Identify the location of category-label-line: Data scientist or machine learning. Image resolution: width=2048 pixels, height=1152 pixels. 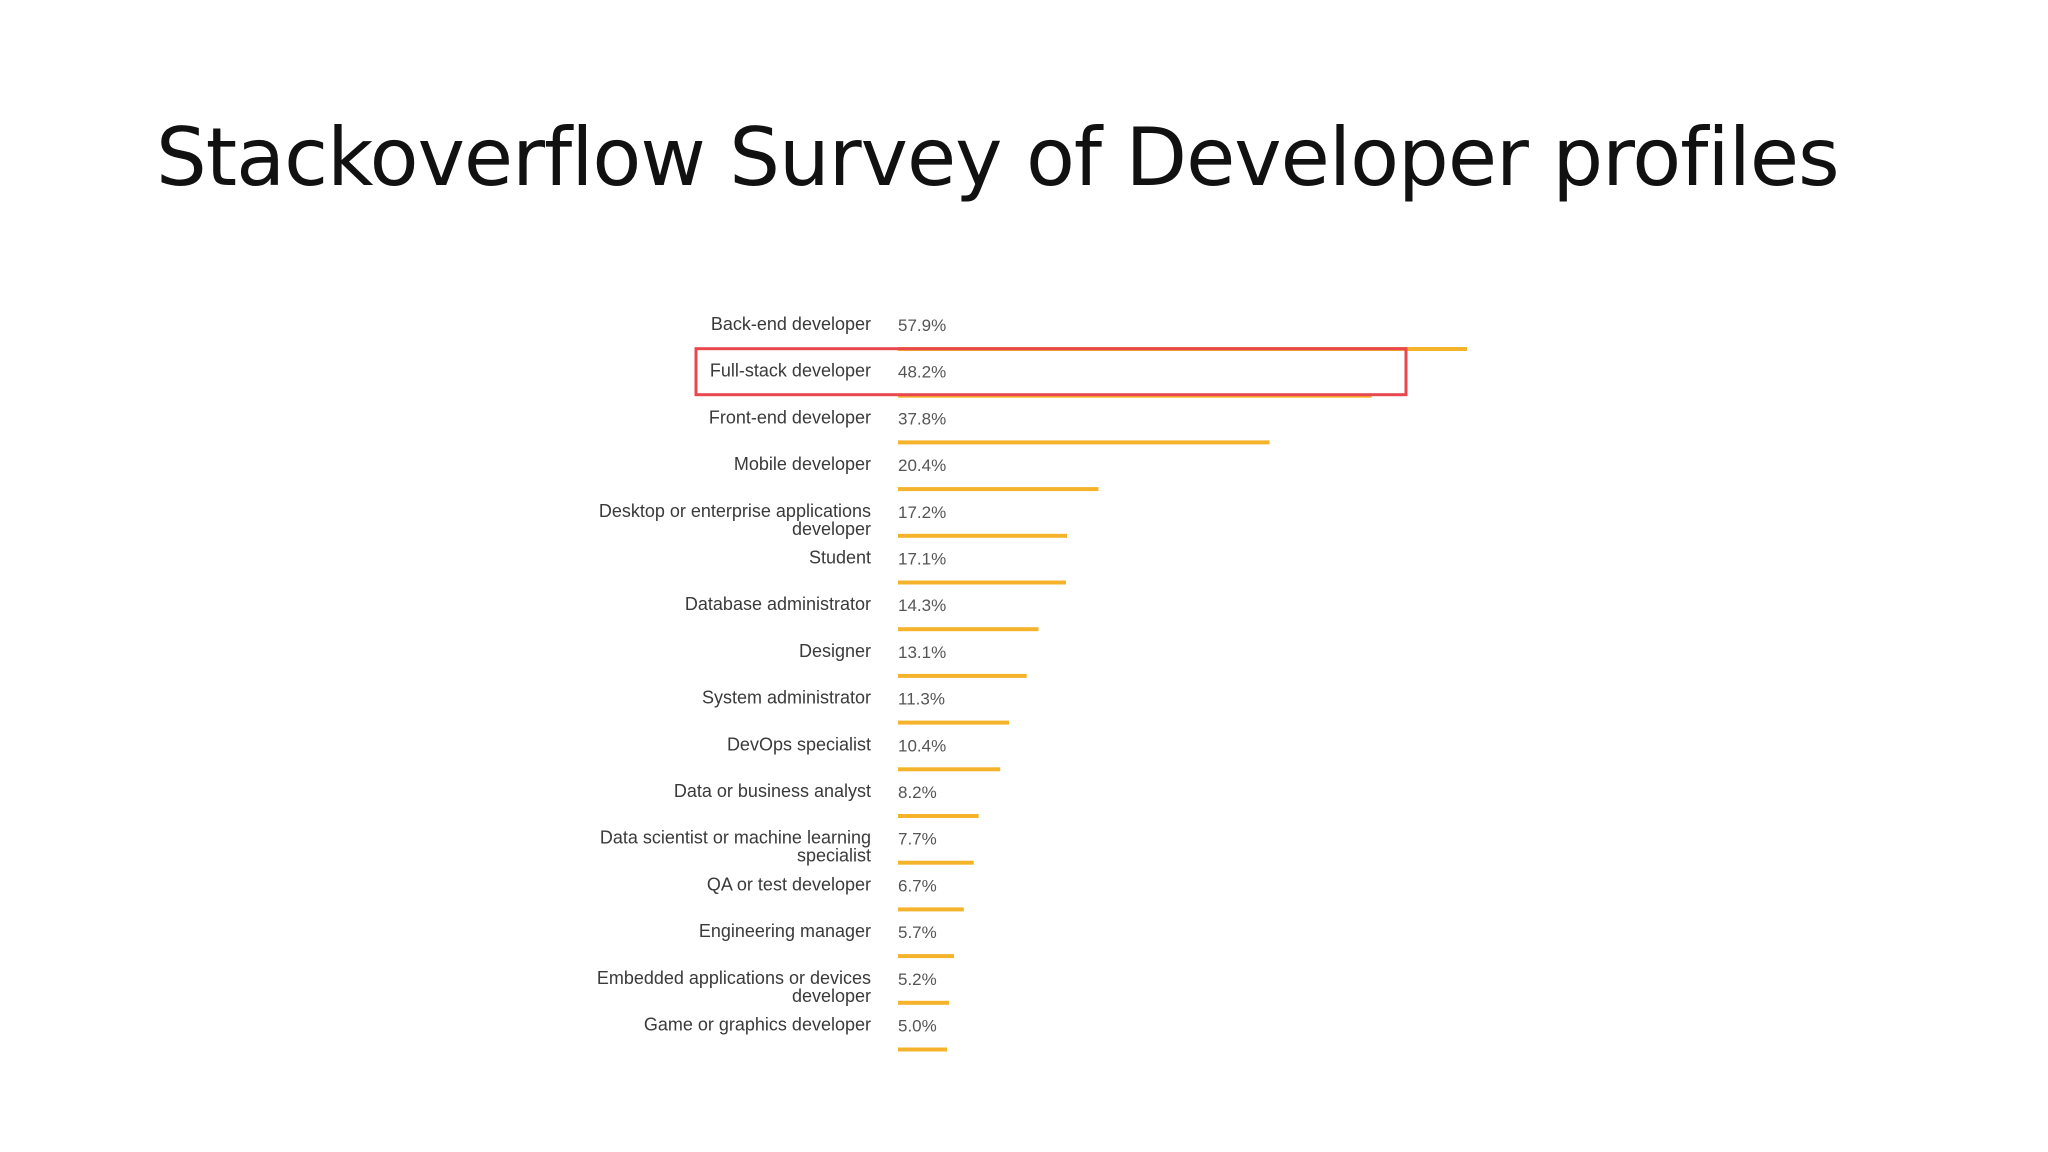
(735, 838).